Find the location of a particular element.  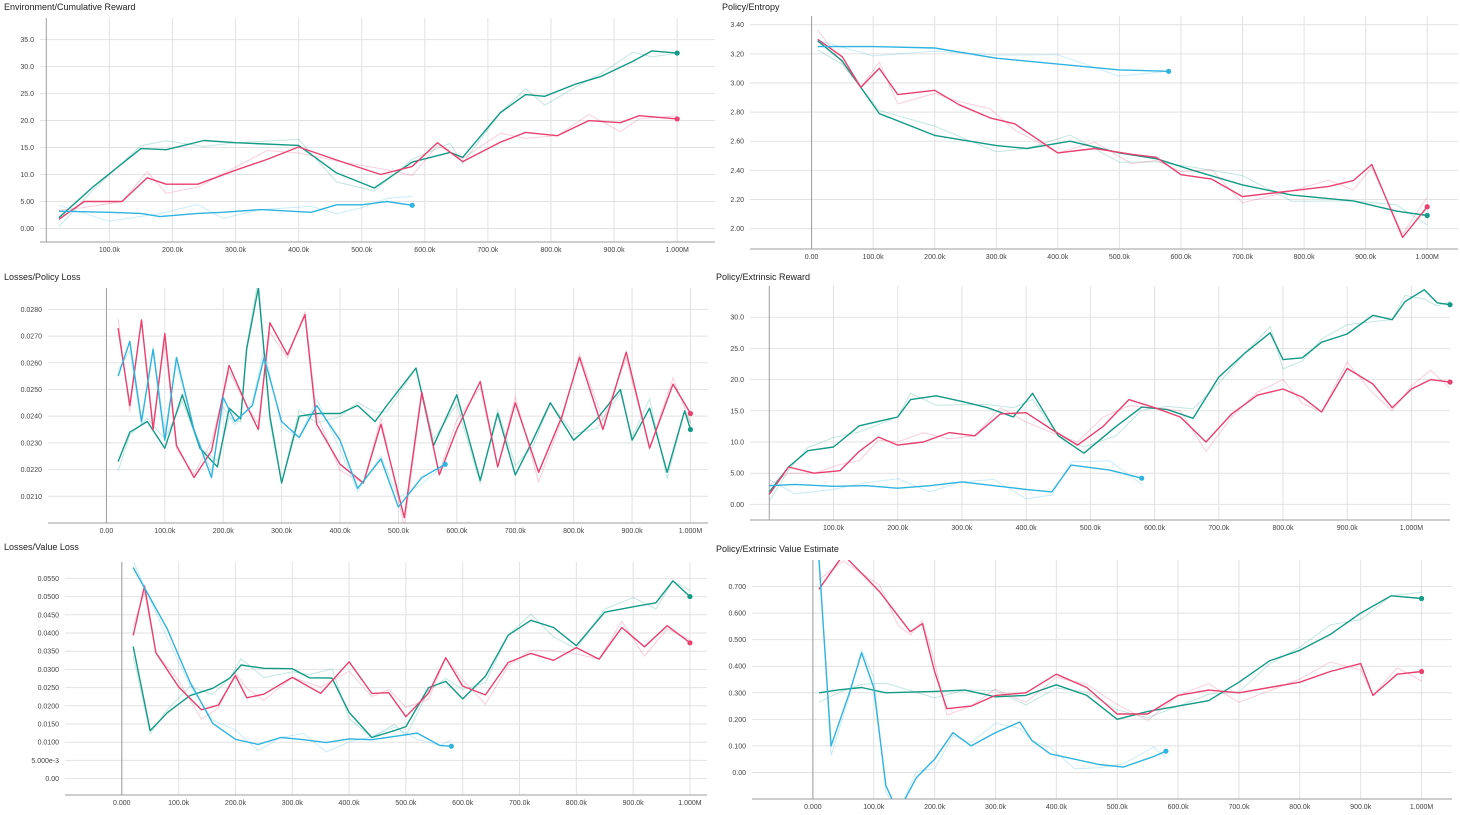

x-tick-label: 0.000 is located at coordinates (122, 803).